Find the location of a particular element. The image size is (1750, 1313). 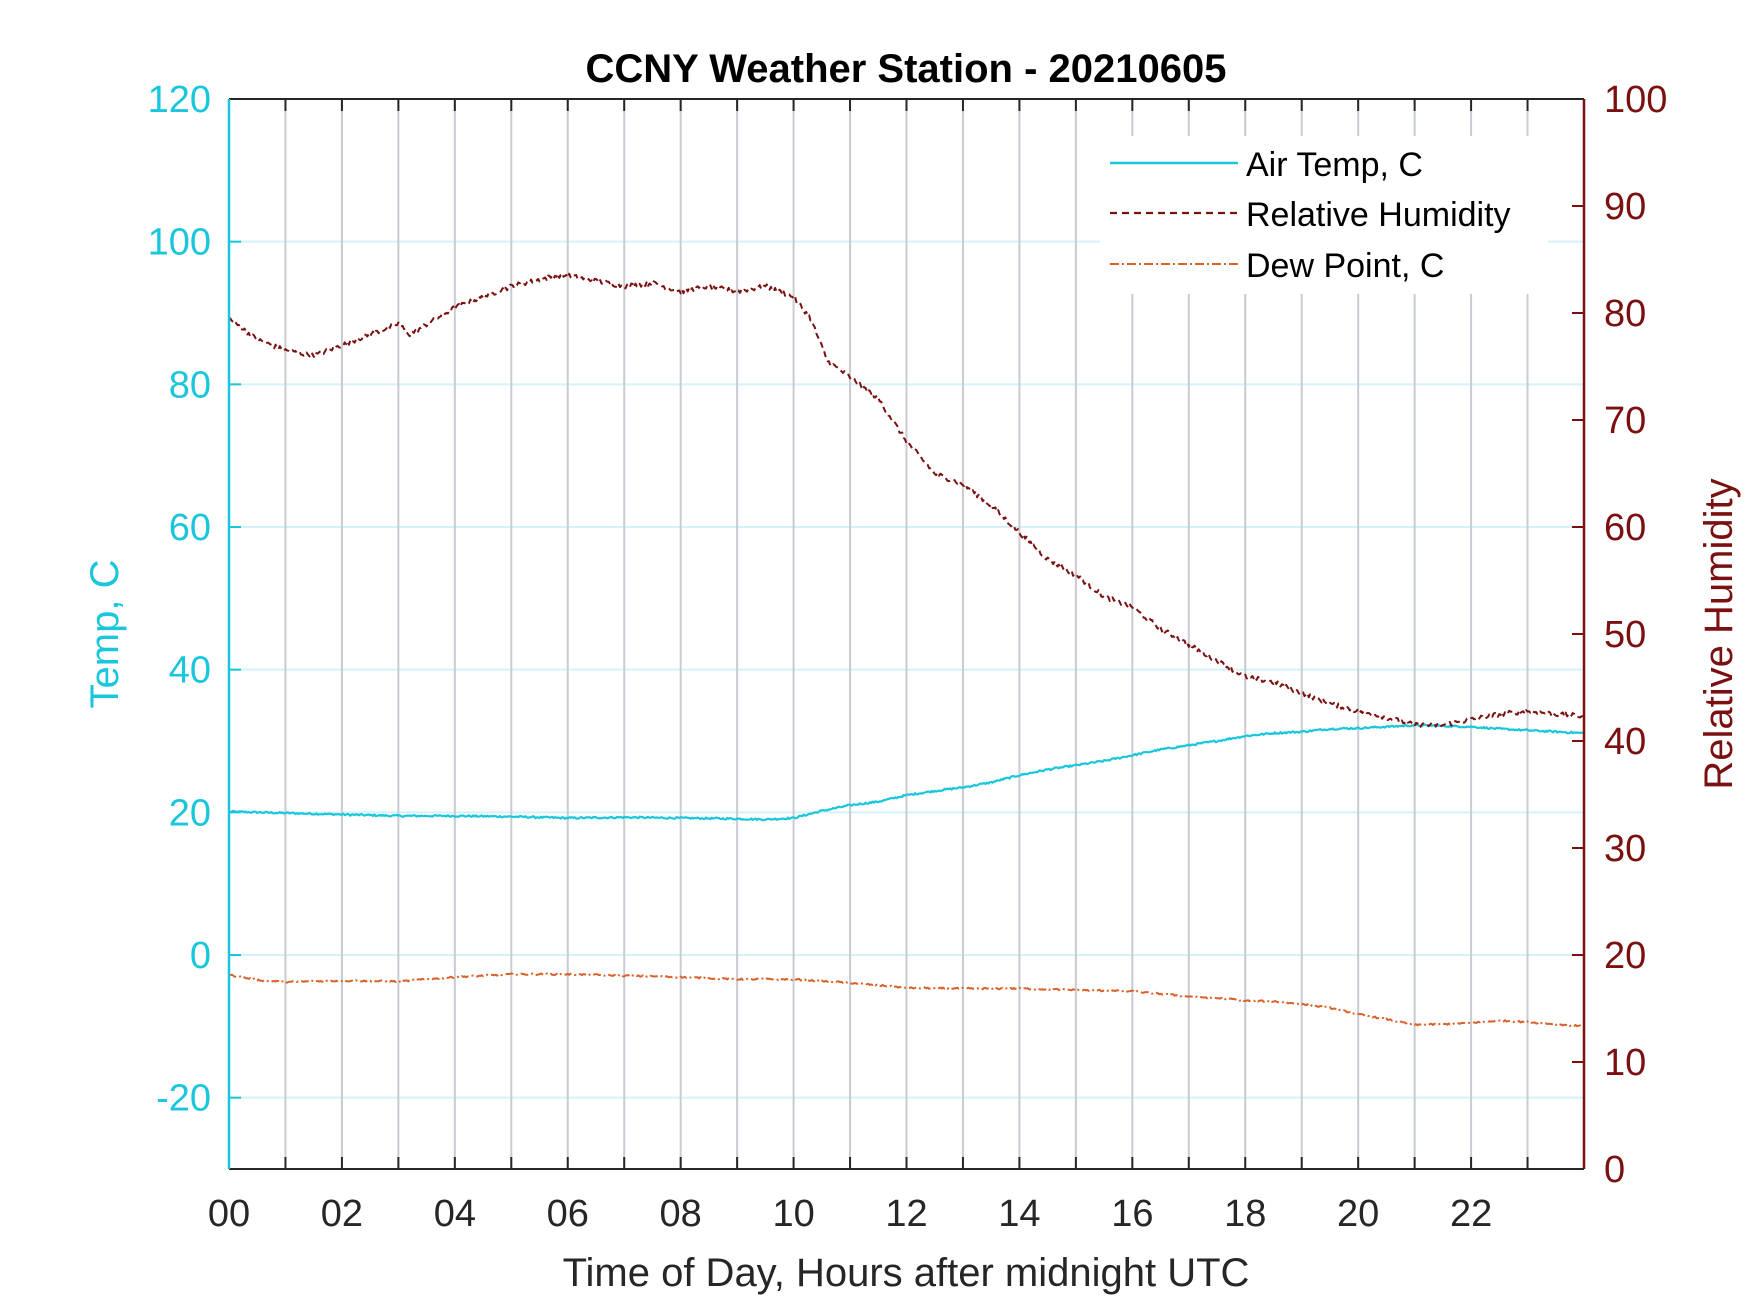

y-right-tick-label: 50 is located at coordinates (1625, 635).